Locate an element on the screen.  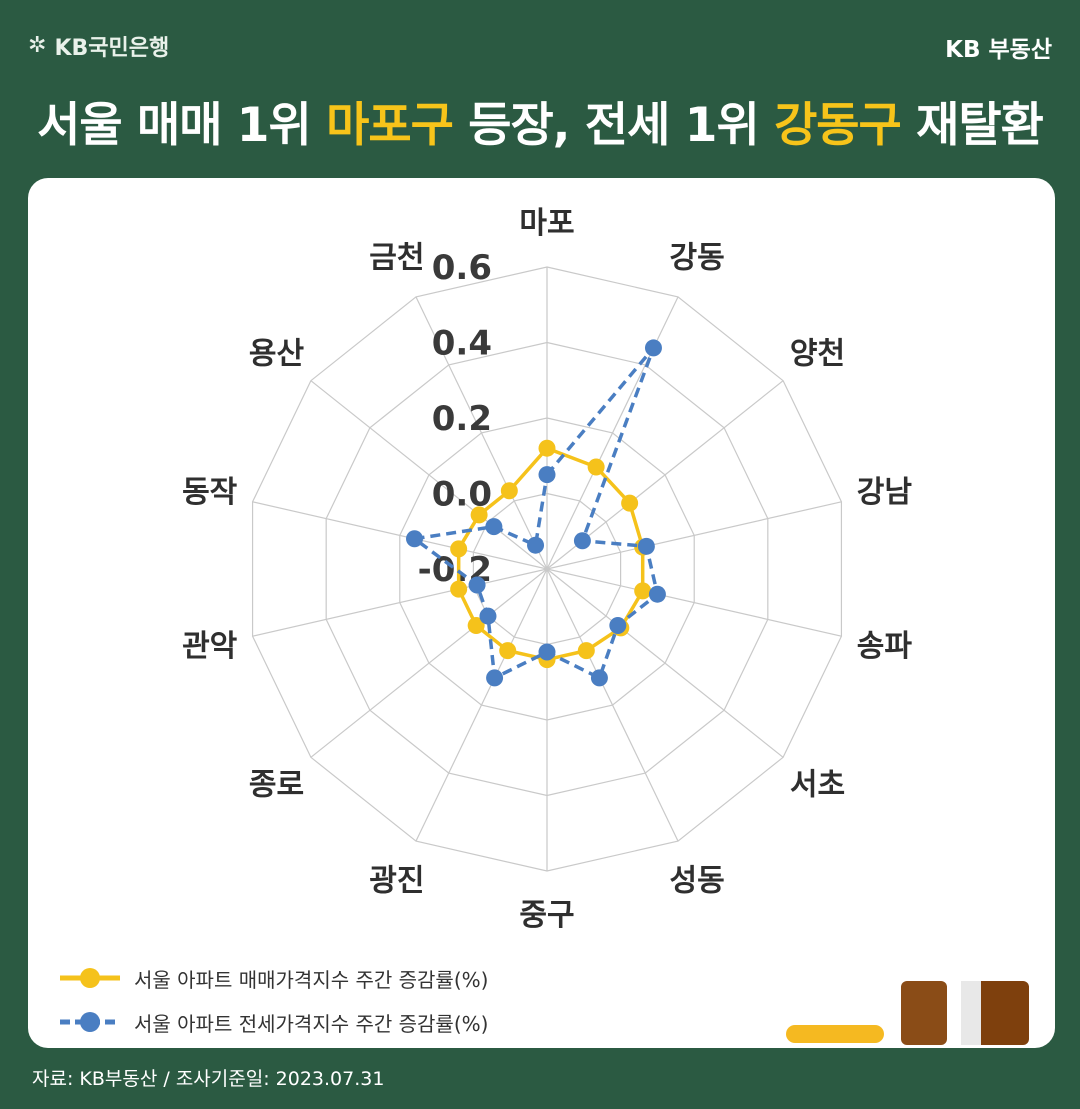
category-label: 용산 is located at coordinates (277, 353).